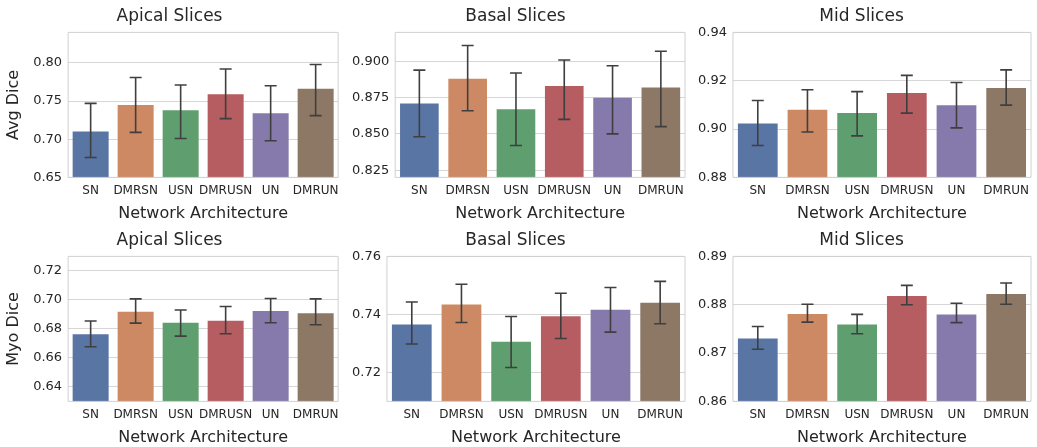 The height and width of the screenshot is (447, 1037). What do you see at coordinates (48, 328) in the screenshot?
I see `y-tick-label: 0.68` at bounding box center [48, 328].